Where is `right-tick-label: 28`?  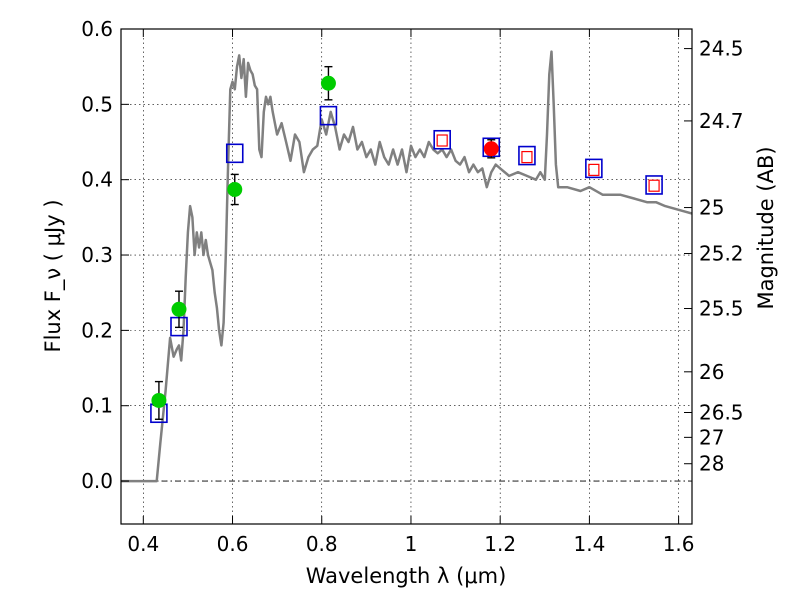 right-tick-label: 28 is located at coordinates (711, 464).